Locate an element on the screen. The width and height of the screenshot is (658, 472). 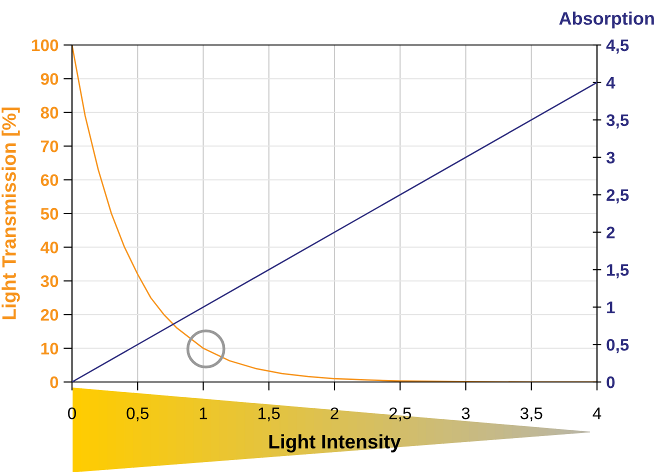
x-tick-label: 3,5 is located at coordinates (531, 414).